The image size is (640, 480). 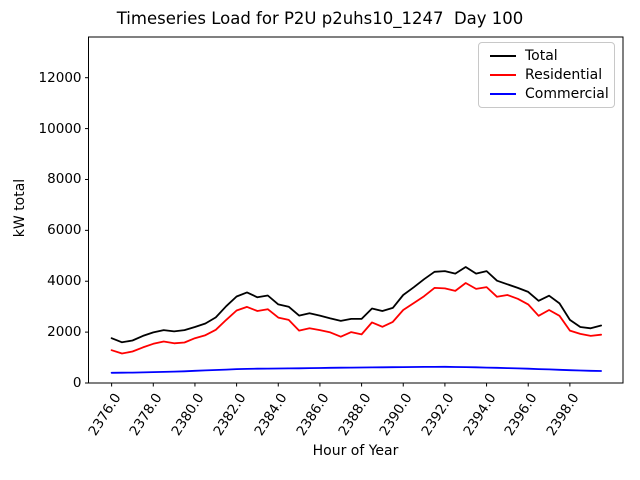 I want to click on y-tick-label: 4000, so click(x=64, y=281).